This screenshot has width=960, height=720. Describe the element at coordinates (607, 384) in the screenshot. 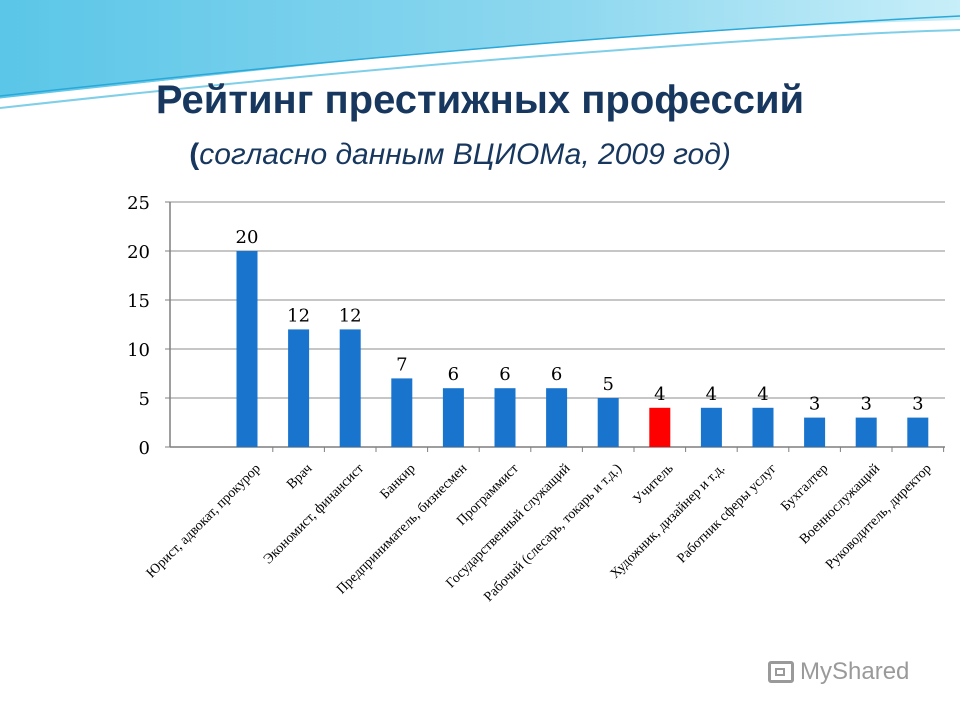

I see `data-label: 5` at that location.